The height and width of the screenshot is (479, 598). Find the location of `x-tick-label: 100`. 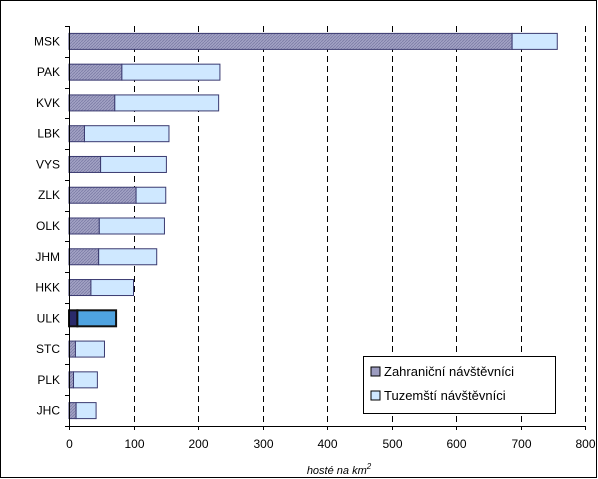

x-tick-label: 100 is located at coordinates (134, 444).